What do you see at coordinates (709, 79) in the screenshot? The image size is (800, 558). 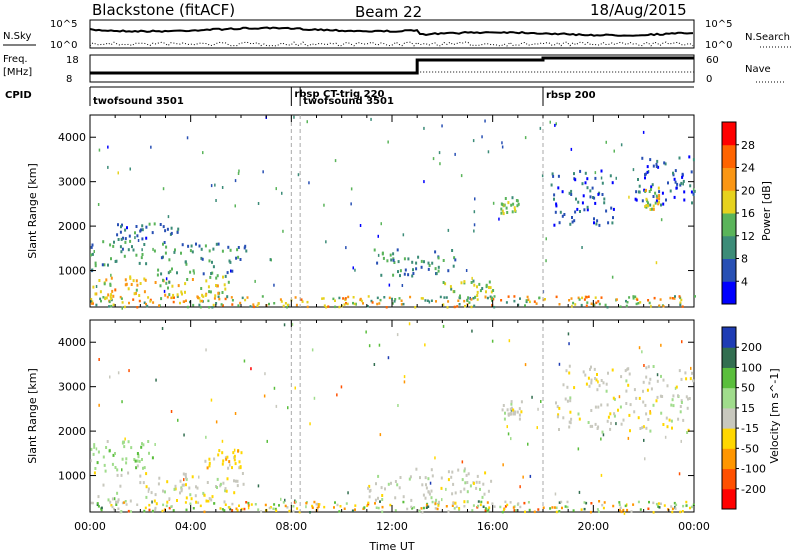 I see `nave-tick-bottom: 0` at bounding box center [709, 79].